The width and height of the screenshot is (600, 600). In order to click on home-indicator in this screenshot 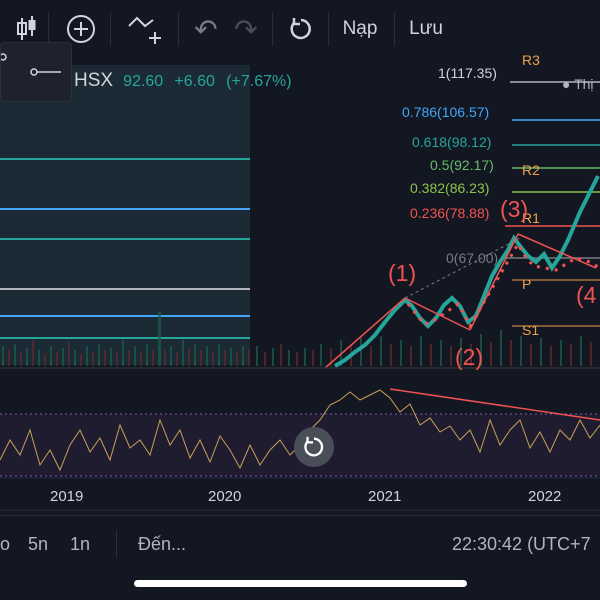, I will do `click(300, 583)`.